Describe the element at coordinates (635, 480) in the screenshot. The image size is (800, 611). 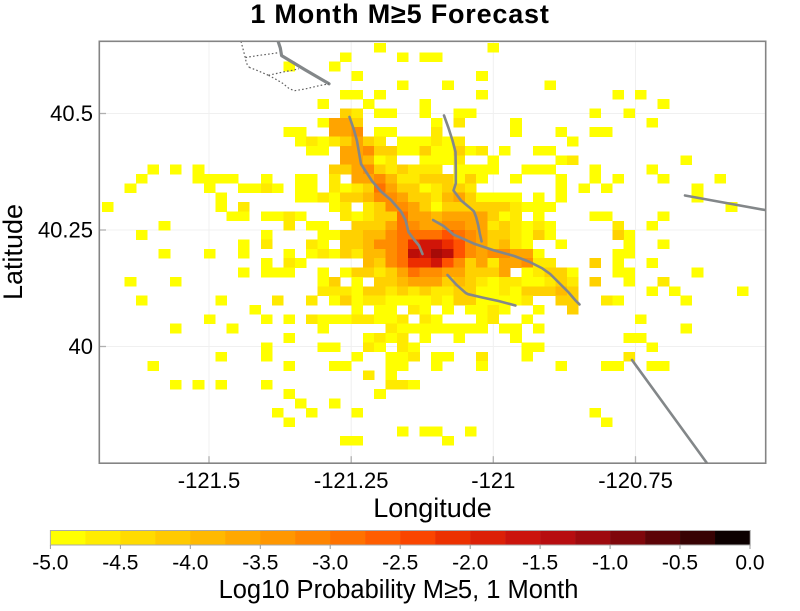
I see `svg-text: -120.75` at that location.